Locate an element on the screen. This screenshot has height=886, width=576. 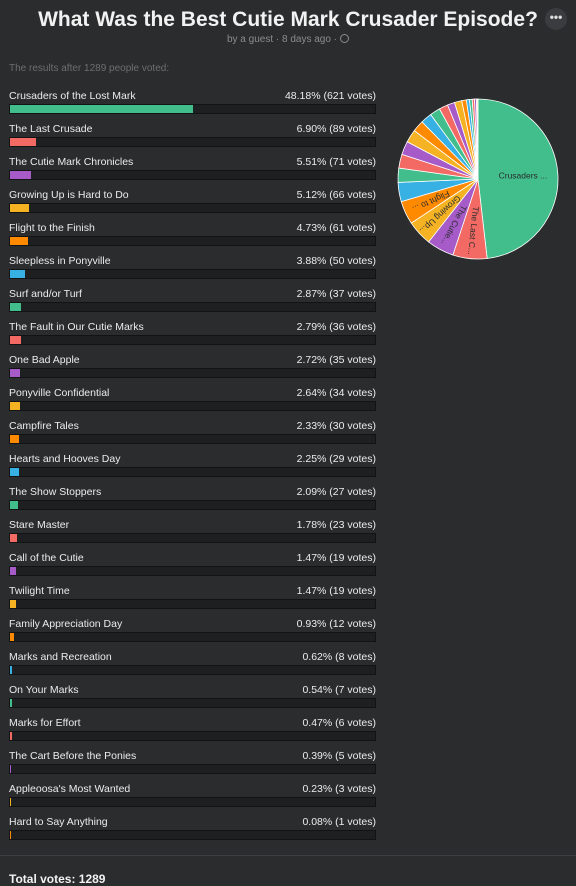
option-percent-votes: 5.51% (71 votes) is located at coordinates (336, 162).